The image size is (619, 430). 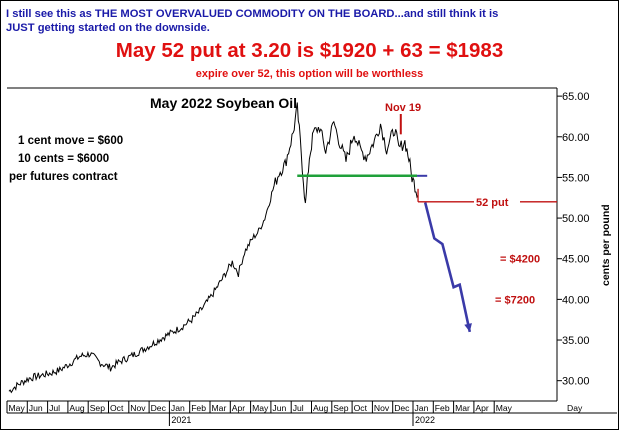 What do you see at coordinates (606, 245) in the screenshot?
I see `y-axis-label: cents per pound` at bounding box center [606, 245].